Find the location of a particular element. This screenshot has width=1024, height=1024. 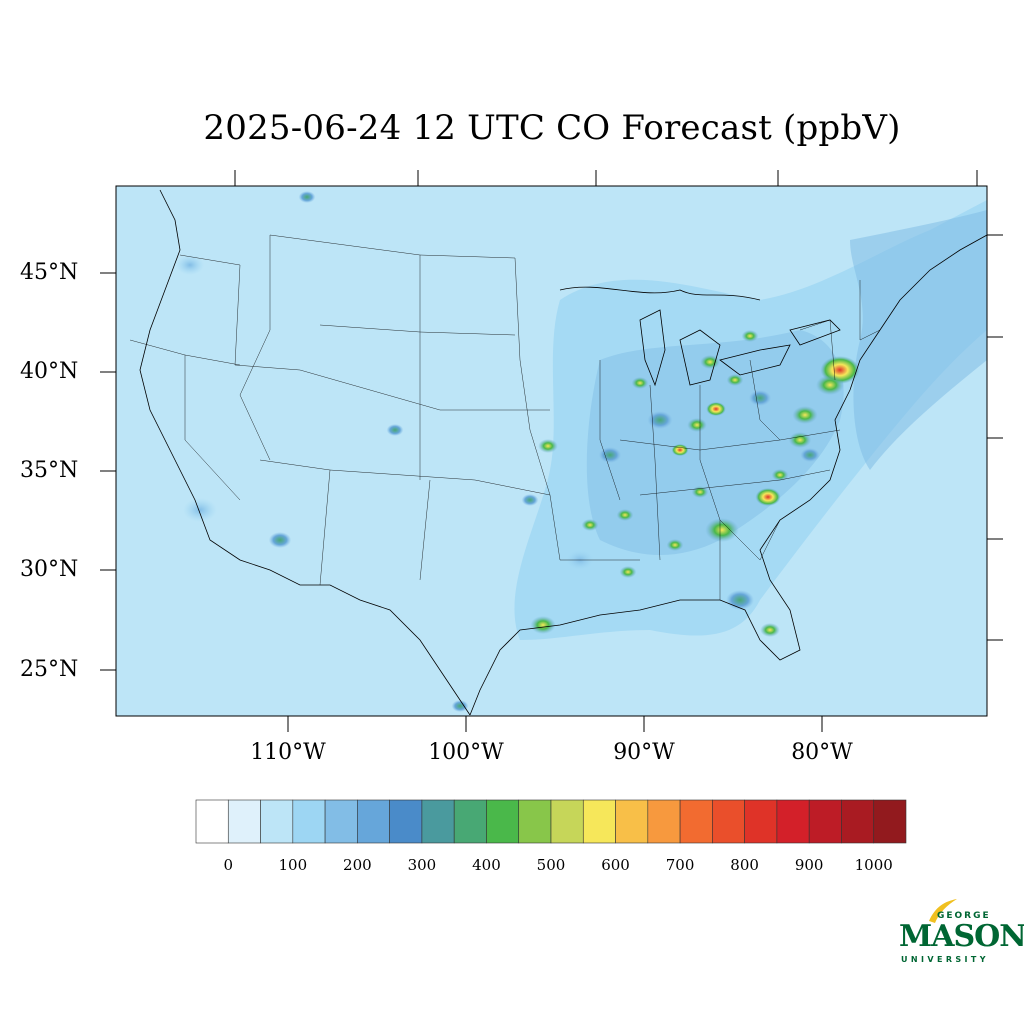

colorbar-tick-label: 800 is located at coordinates (744, 865).